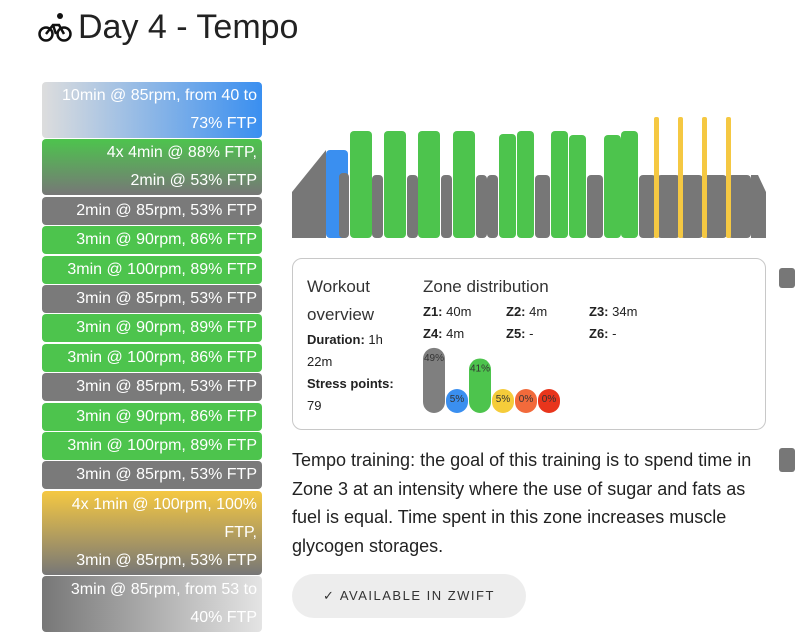  I want to click on zone-item: Z3: 34m, so click(630, 312).